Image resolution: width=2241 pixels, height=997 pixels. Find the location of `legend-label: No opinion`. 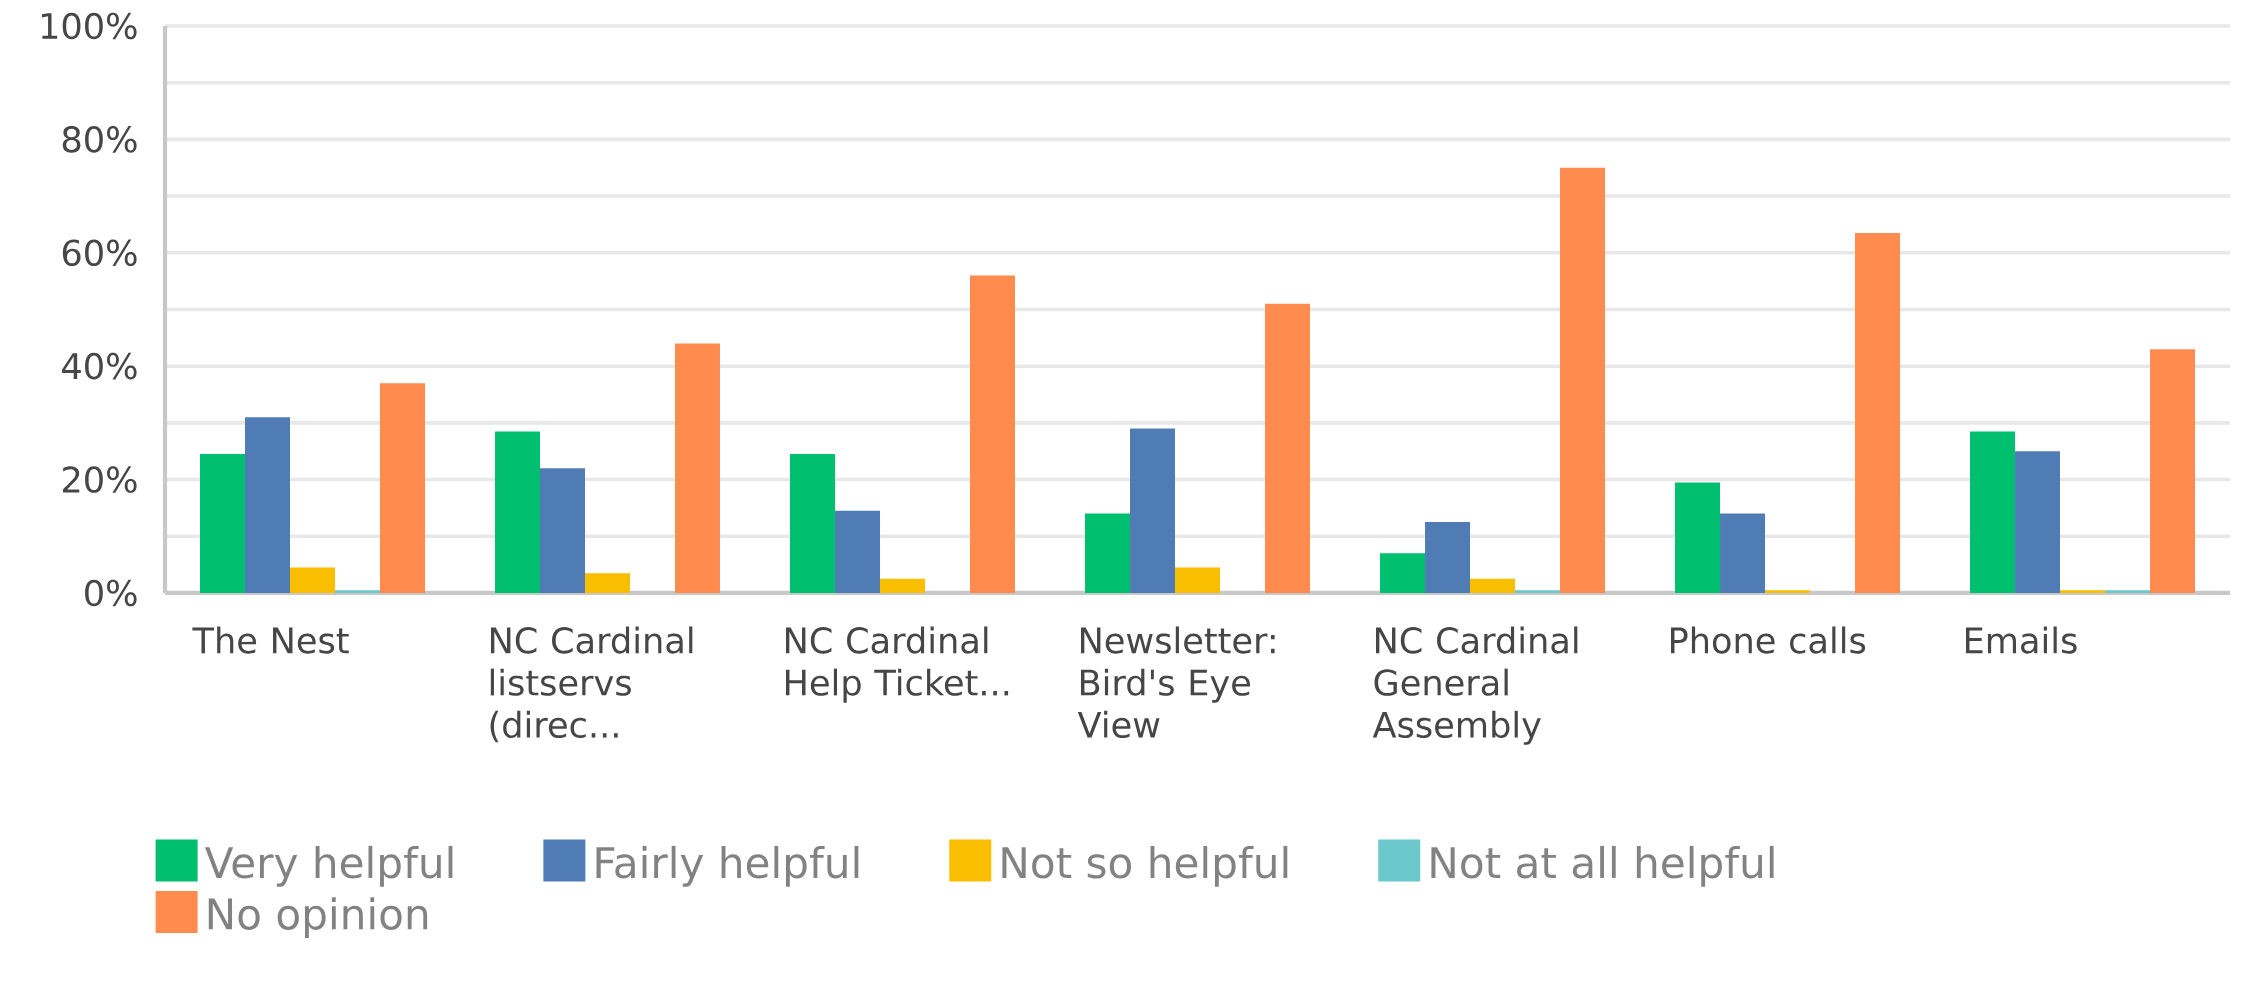

legend-label: No opinion is located at coordinates (318, 918).